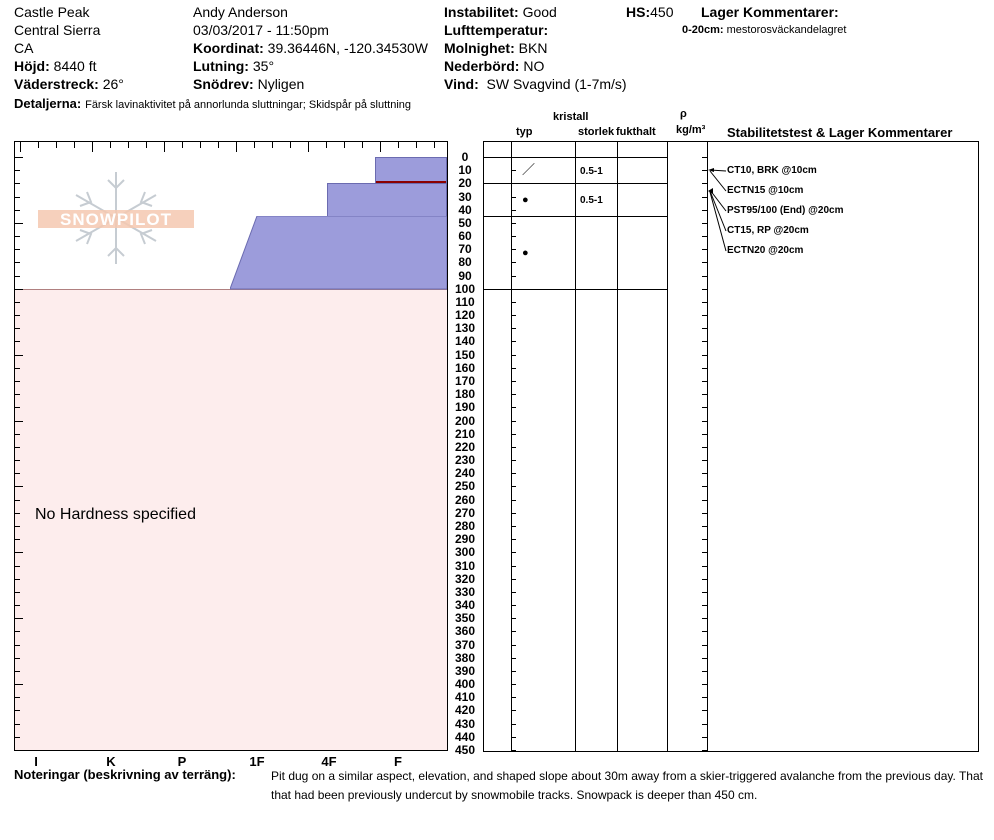 The width and height of the screenshot is (994, 840). What do you see at coordinates (571, 117) in the screenshot?
I see `header-crystal: kristall` at bounding box center [571, 117].